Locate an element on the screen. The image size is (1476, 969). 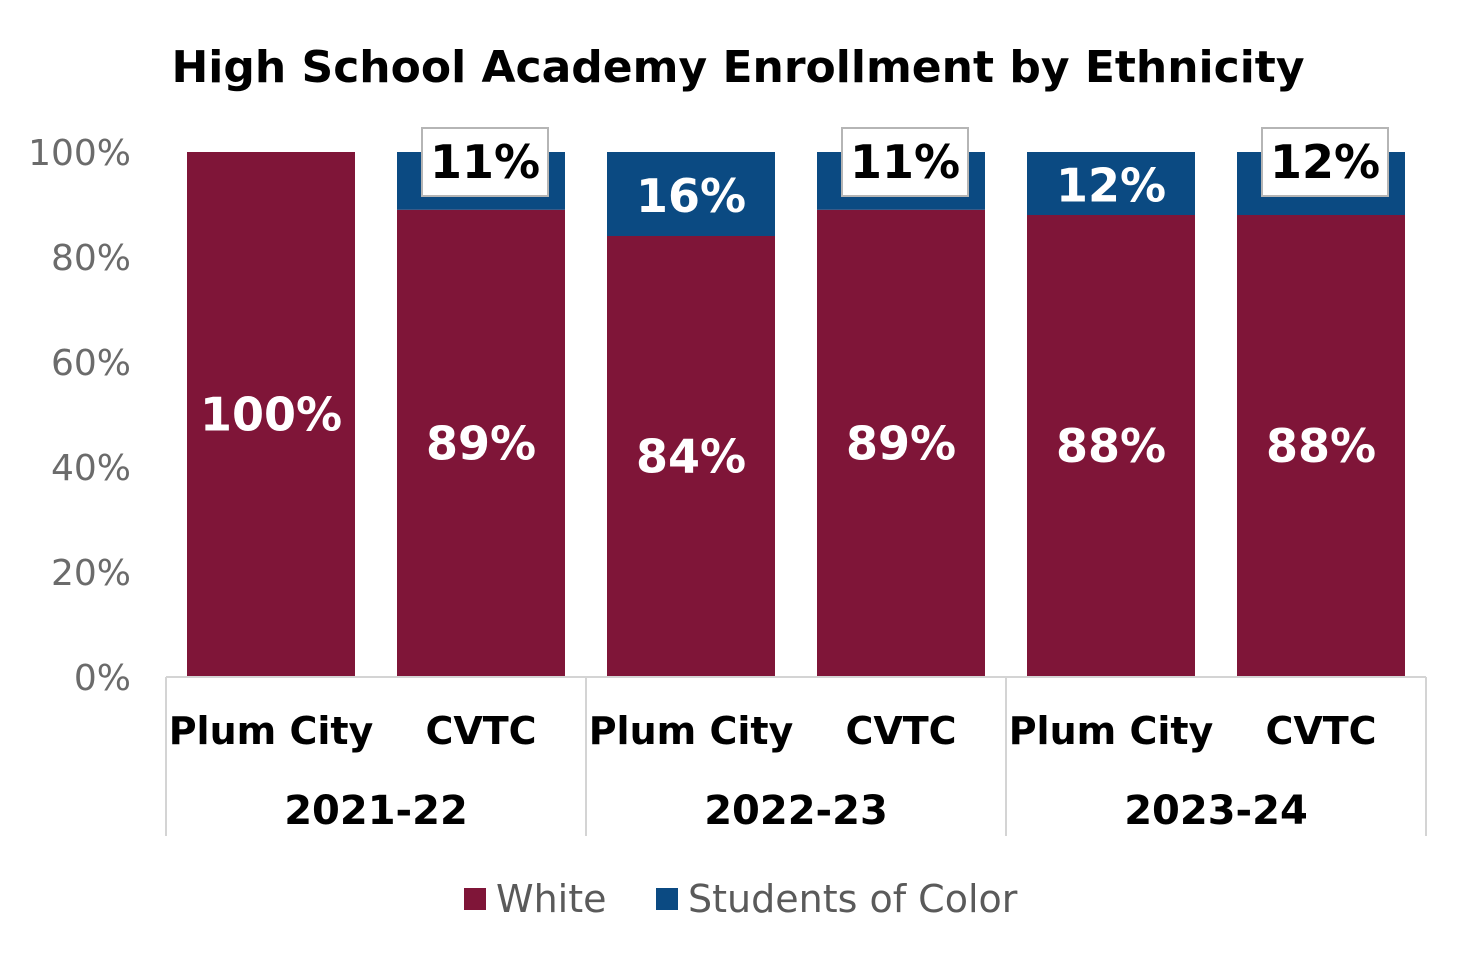
legend: White Students of Color is located at coordinates (741, 899).